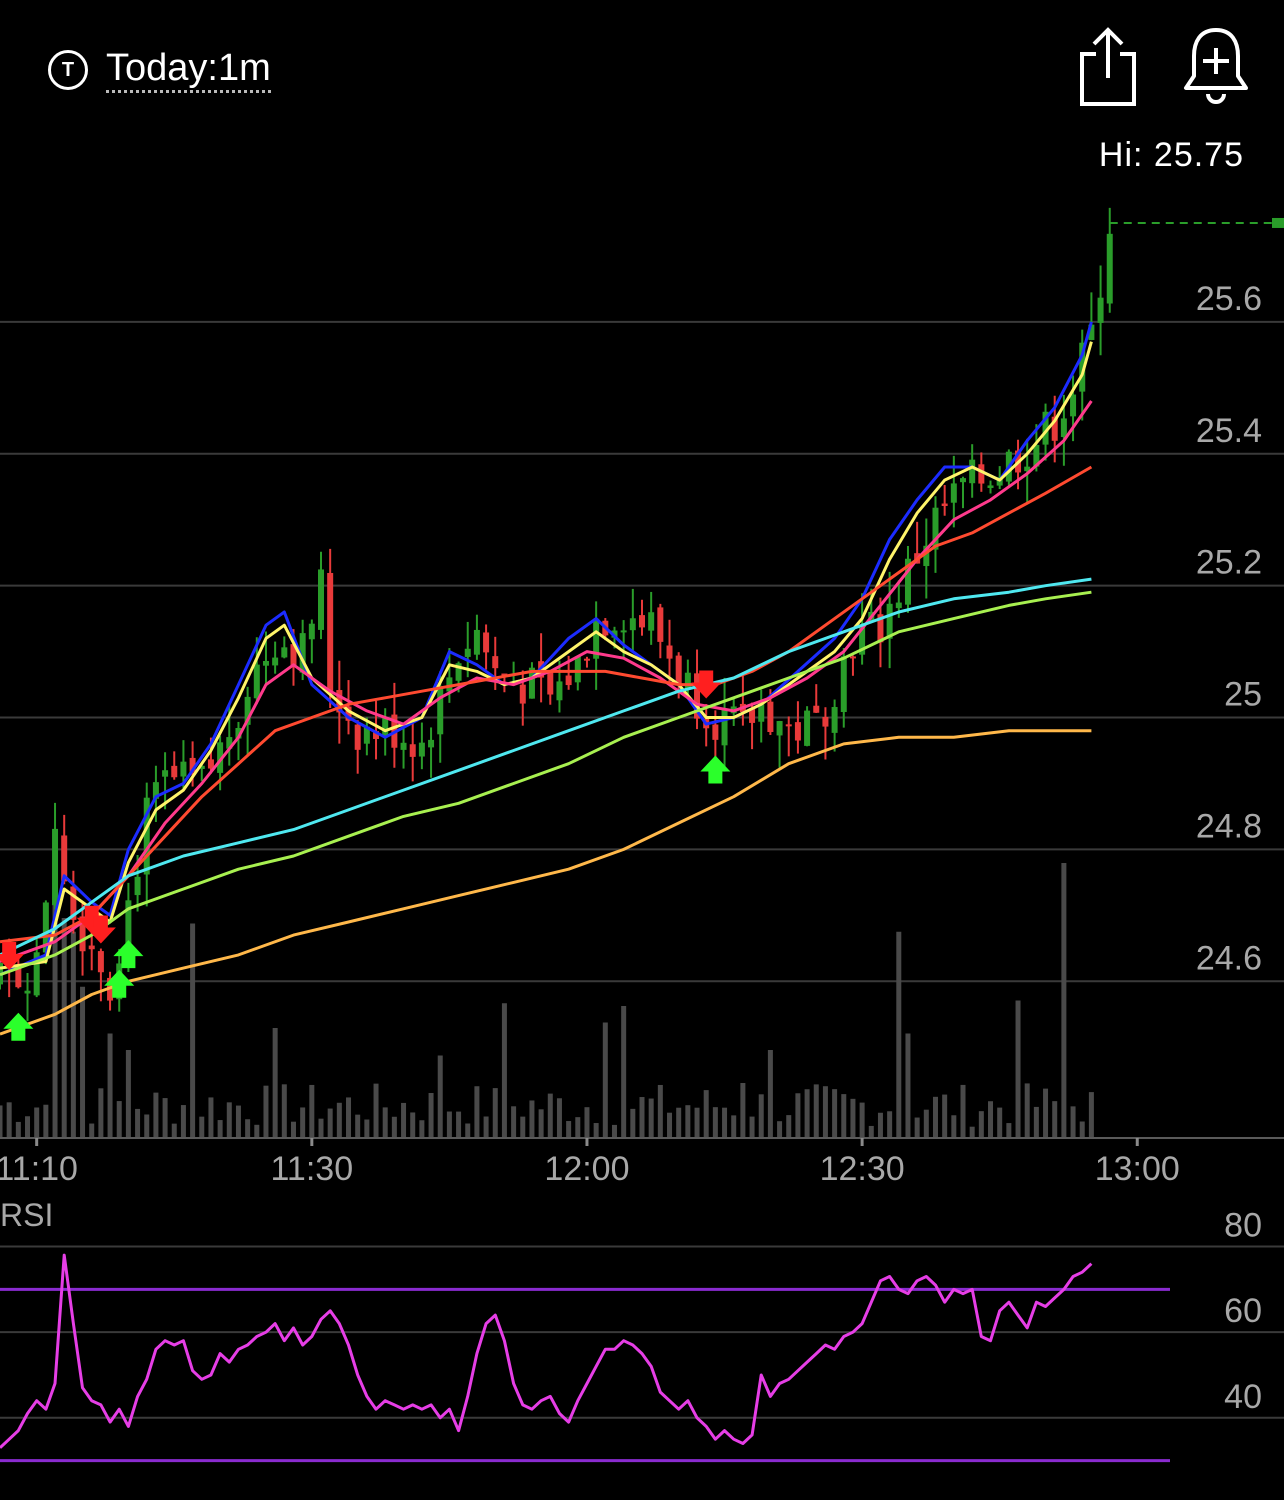 This screenshot has height=1500, width=1284. I want to click on timeframe-selector: T Today:1m, so click(159, 70).